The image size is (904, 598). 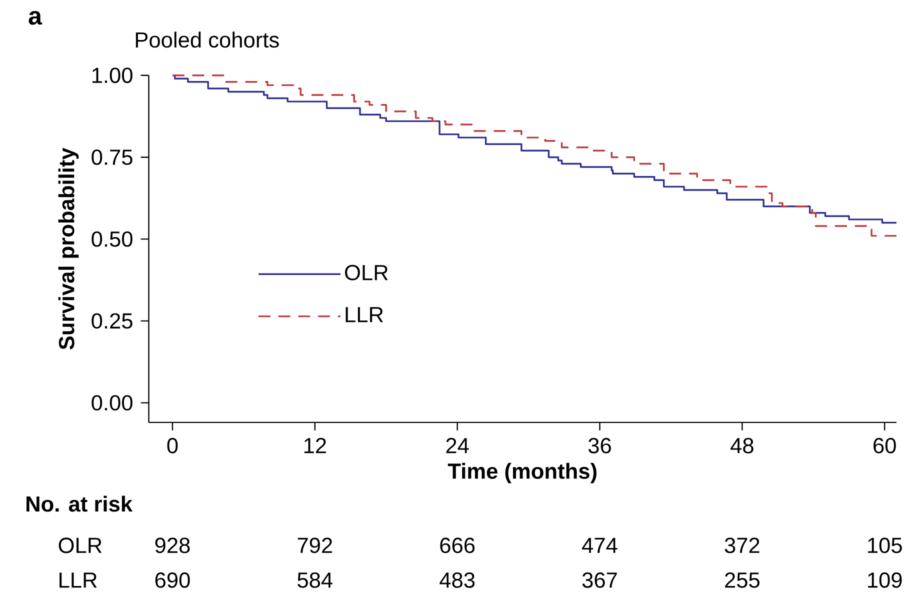 I want to click on text: 483, so click(x=457, y=580).